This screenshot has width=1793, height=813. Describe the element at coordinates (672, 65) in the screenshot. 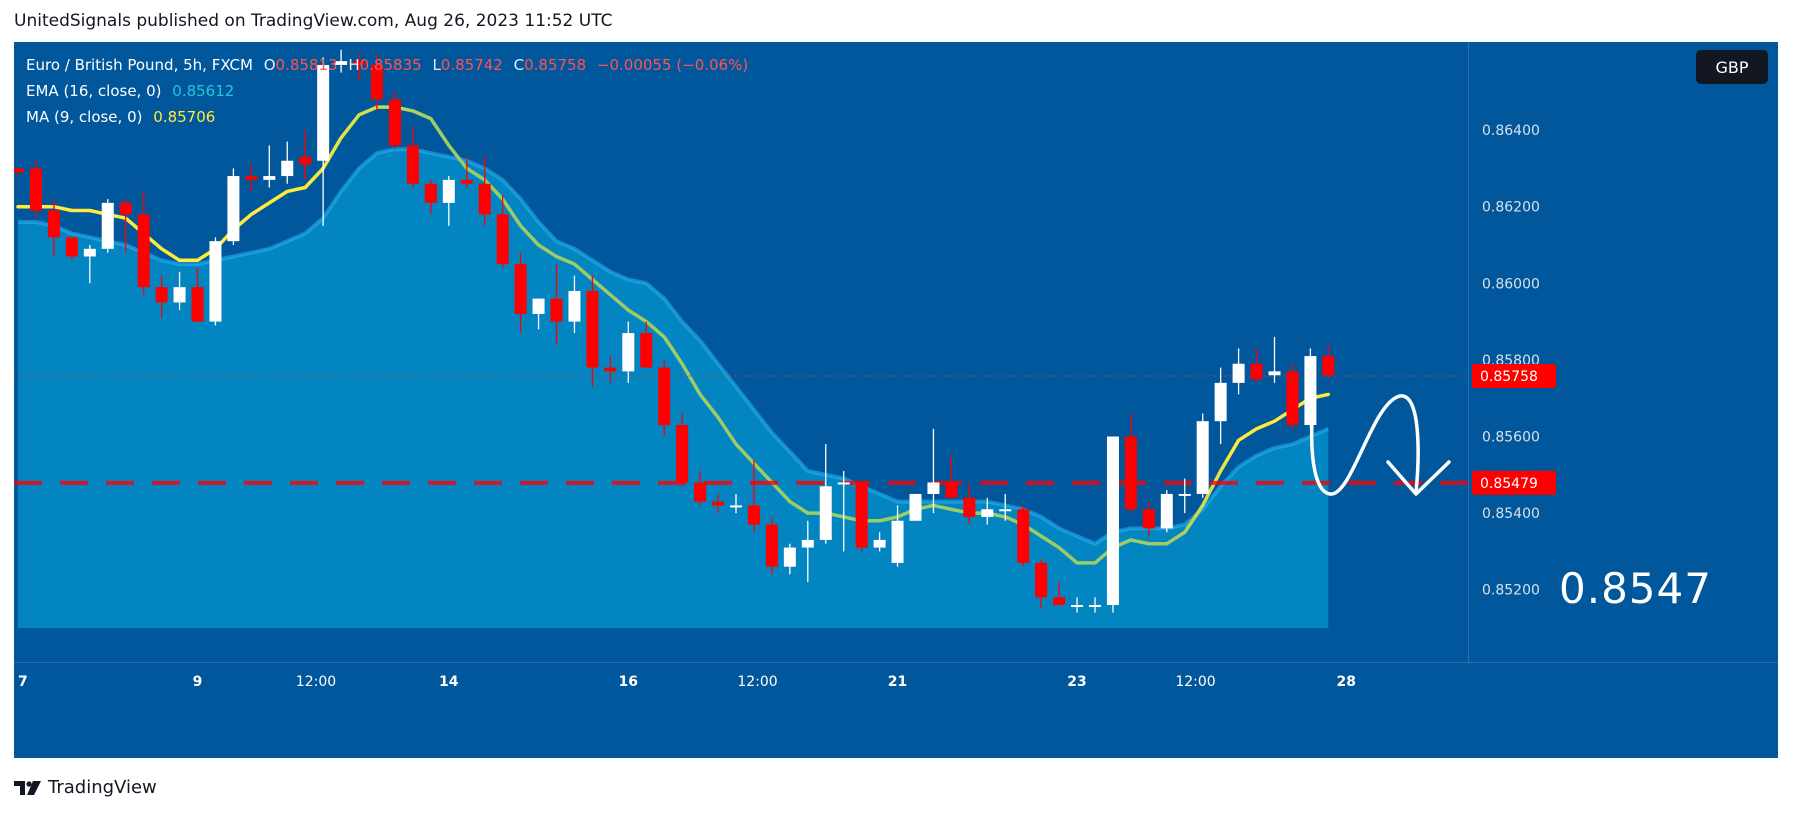

I see `legend-change: −0.00055 (−0.06%)` at that location.